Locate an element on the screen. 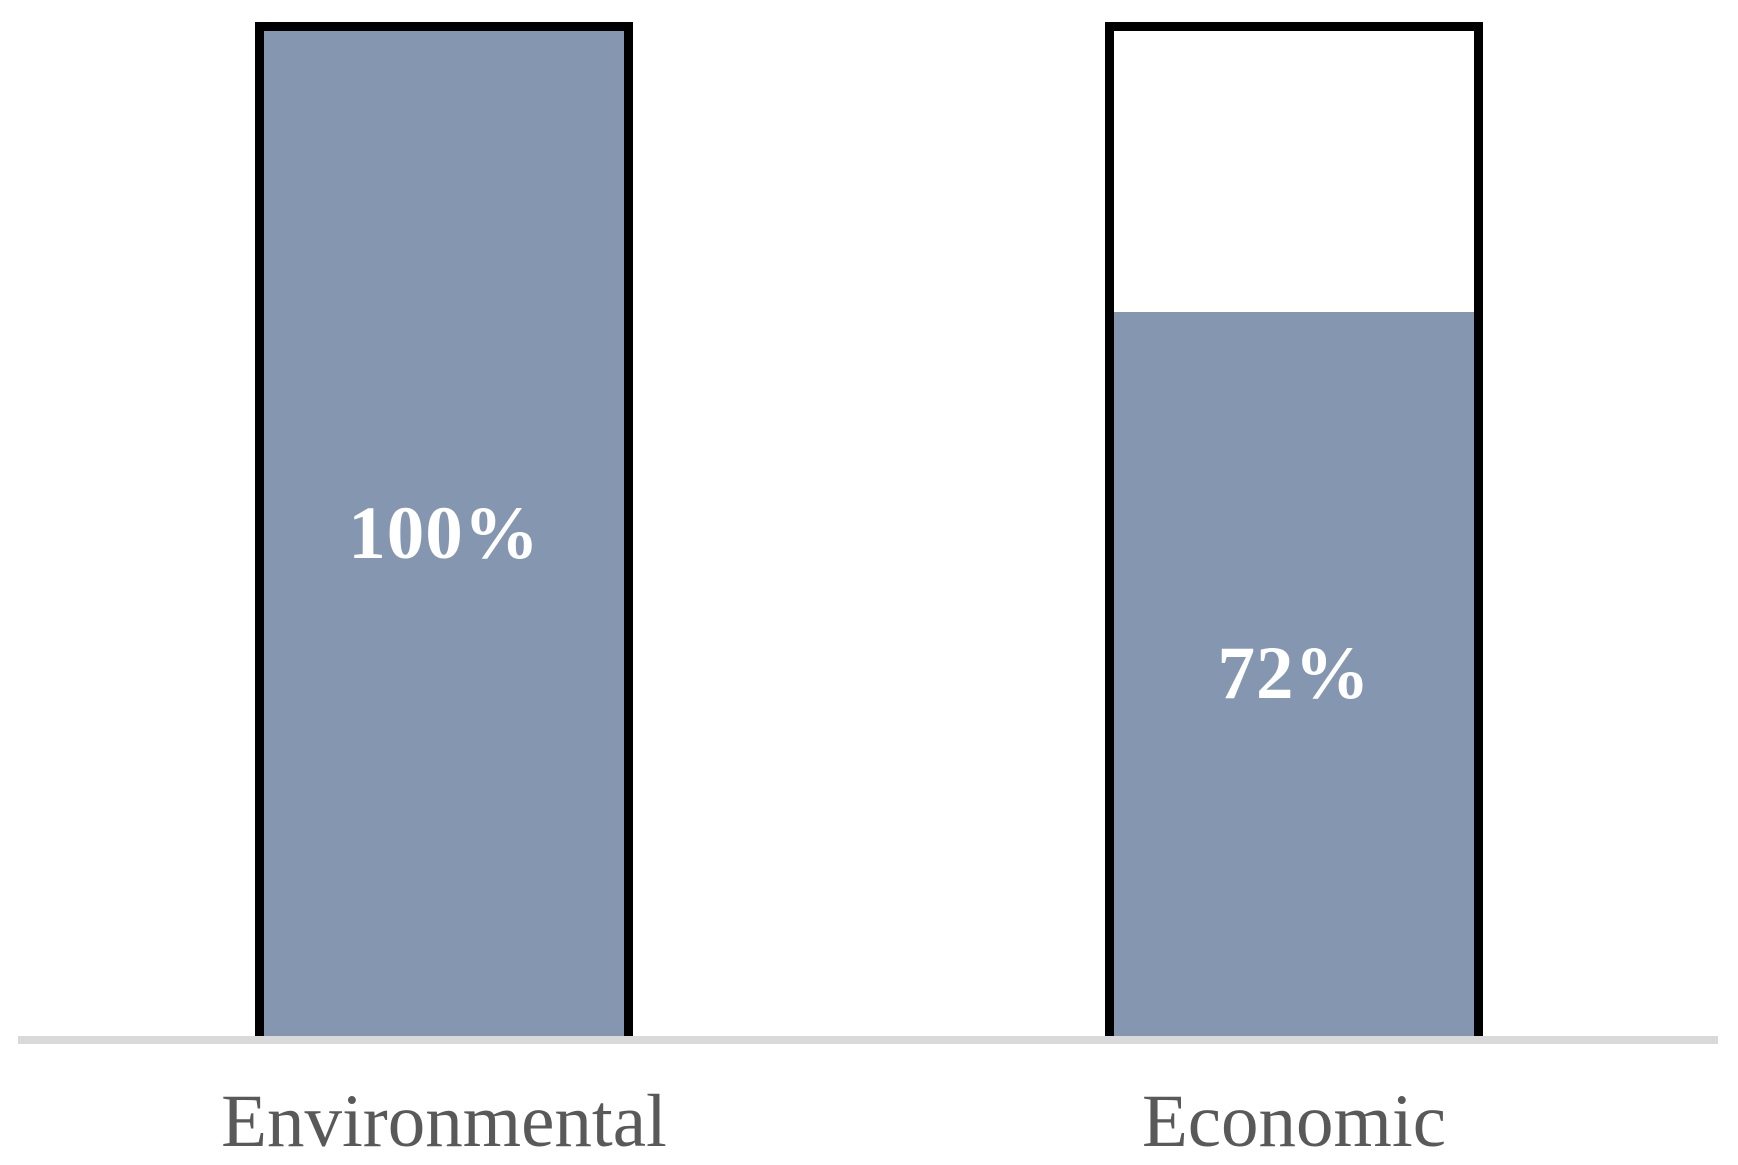  bar-economic-fill: 72% is located at coordinates (1294, 674).